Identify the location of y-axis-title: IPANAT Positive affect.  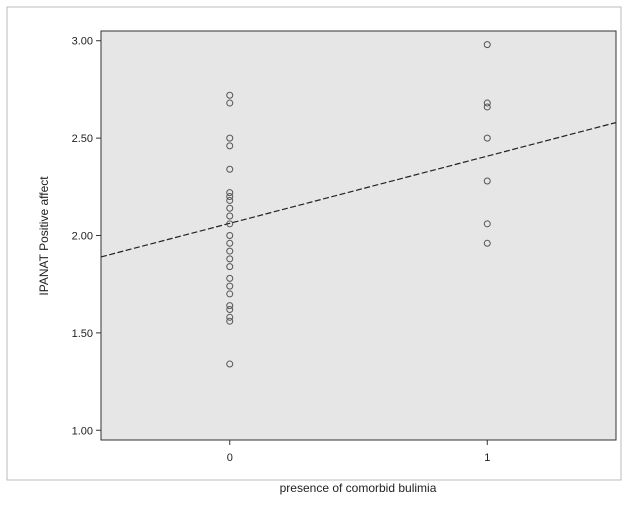
(44, 236).